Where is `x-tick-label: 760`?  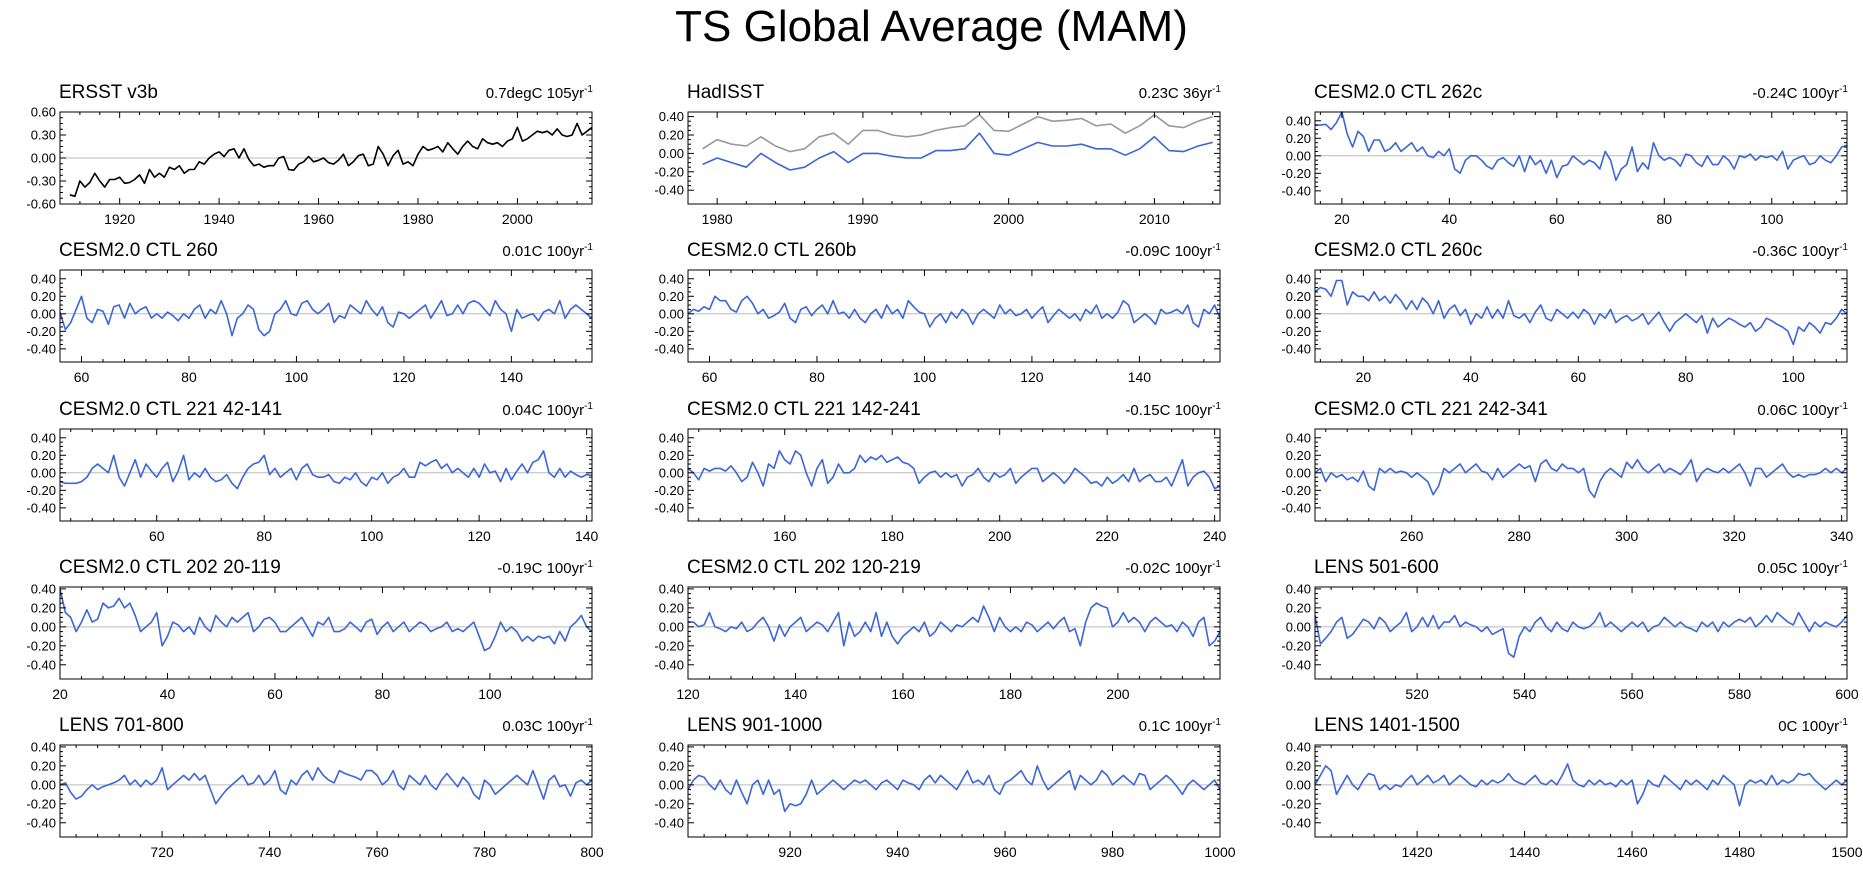 x-tick-label: 760 is located at coordinates (377, 852).